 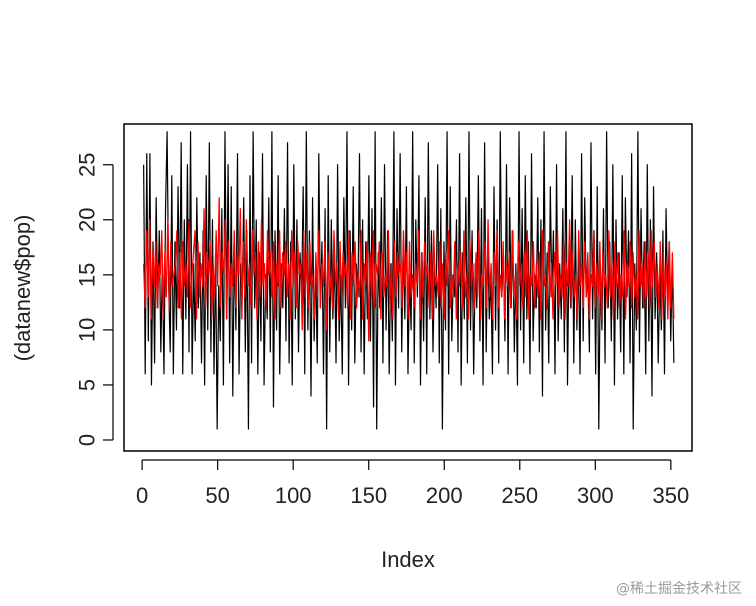 I want to click on x-tick-label: 350, so click(x=670, y=495).